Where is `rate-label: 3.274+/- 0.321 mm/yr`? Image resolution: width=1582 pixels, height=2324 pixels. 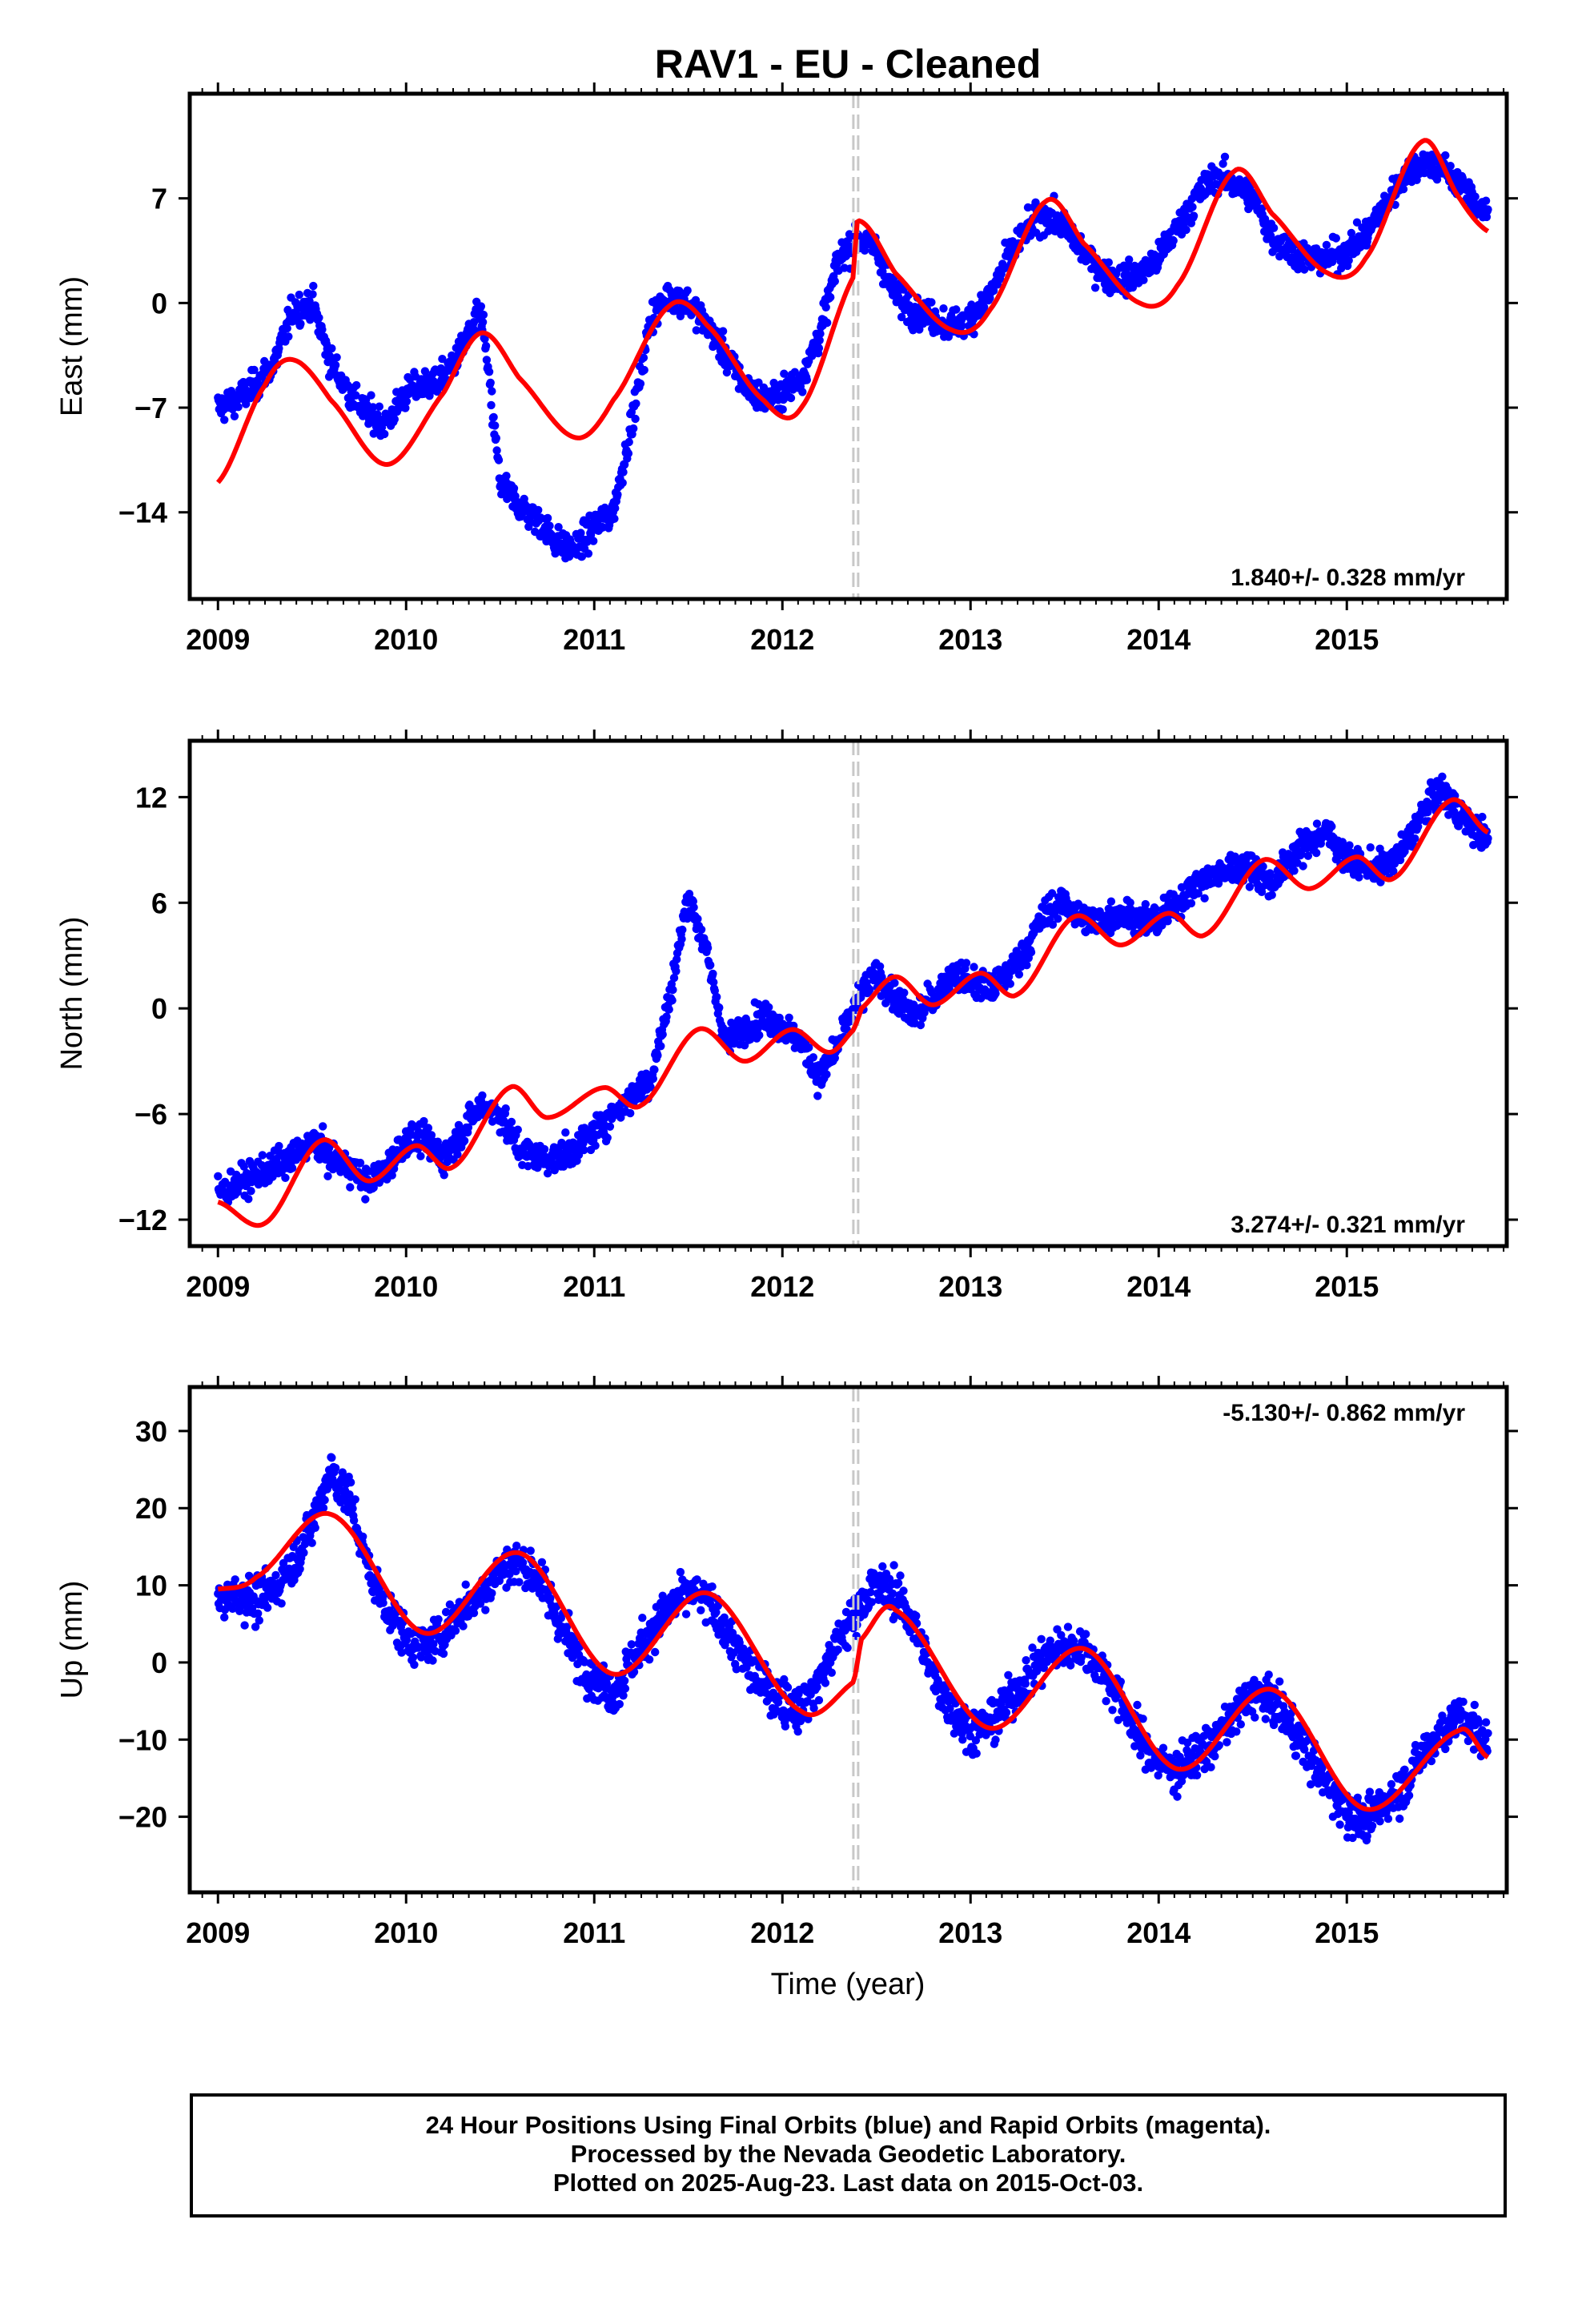 rate-label: 3.274+/- 0.321 mm/yr is located at coordinates (1348, 1225).